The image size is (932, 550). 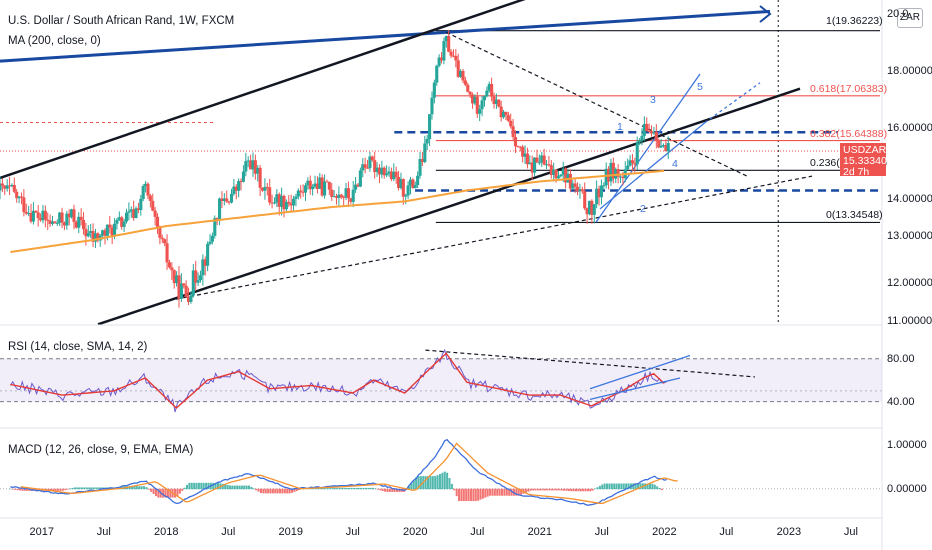 What do you see at coordinates (415, 532) in the screenshot?
I see `time-tick-label: 2020` at bounding box center [415, 532].